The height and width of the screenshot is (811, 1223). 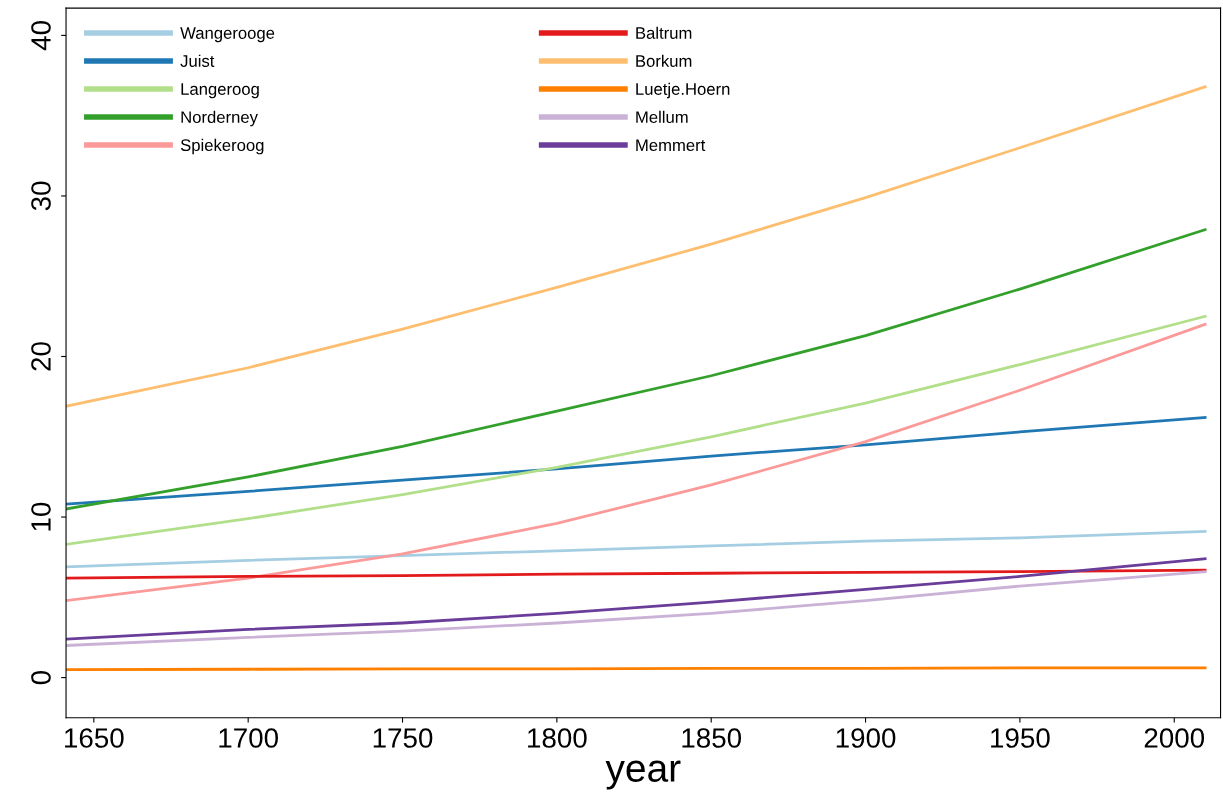 What do you see at coordinates (94, 738) in the screenshot?
I see `x-tick-label: 1650` at bounding box center [94, 738].